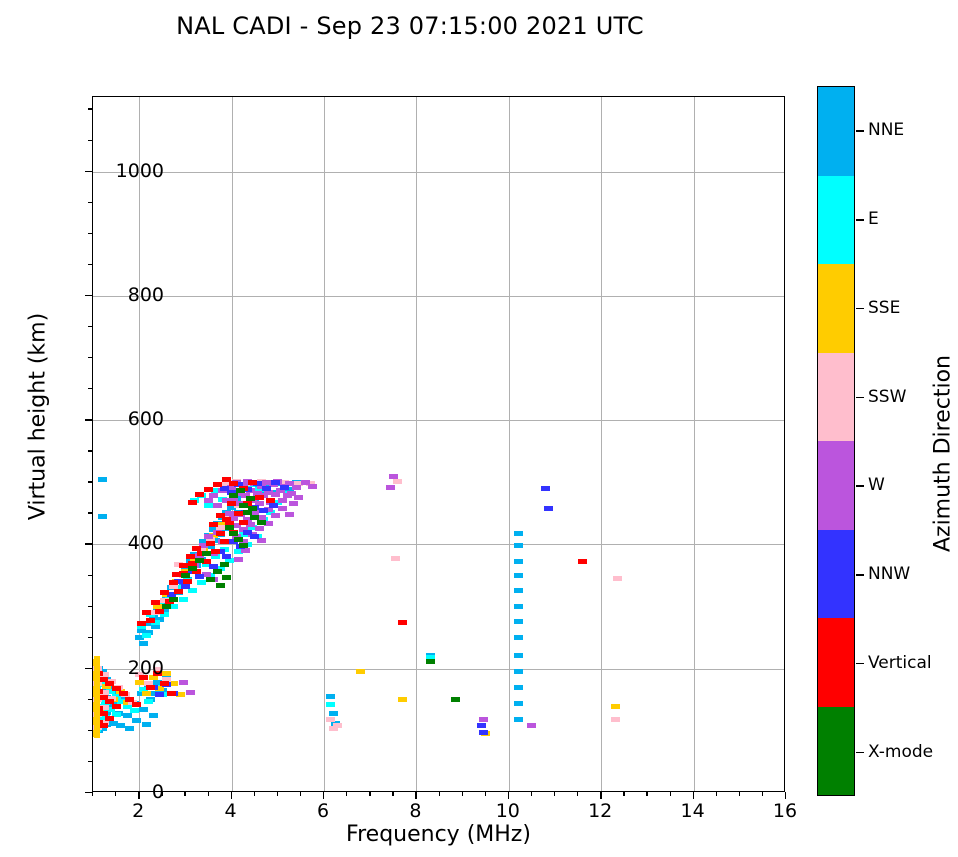 The width and height of the screenshot is (958, 857). Describe the element at coordinates (900, 662) in the screenshot. I see `colorbar-label-vertical: Vertical` at that location.